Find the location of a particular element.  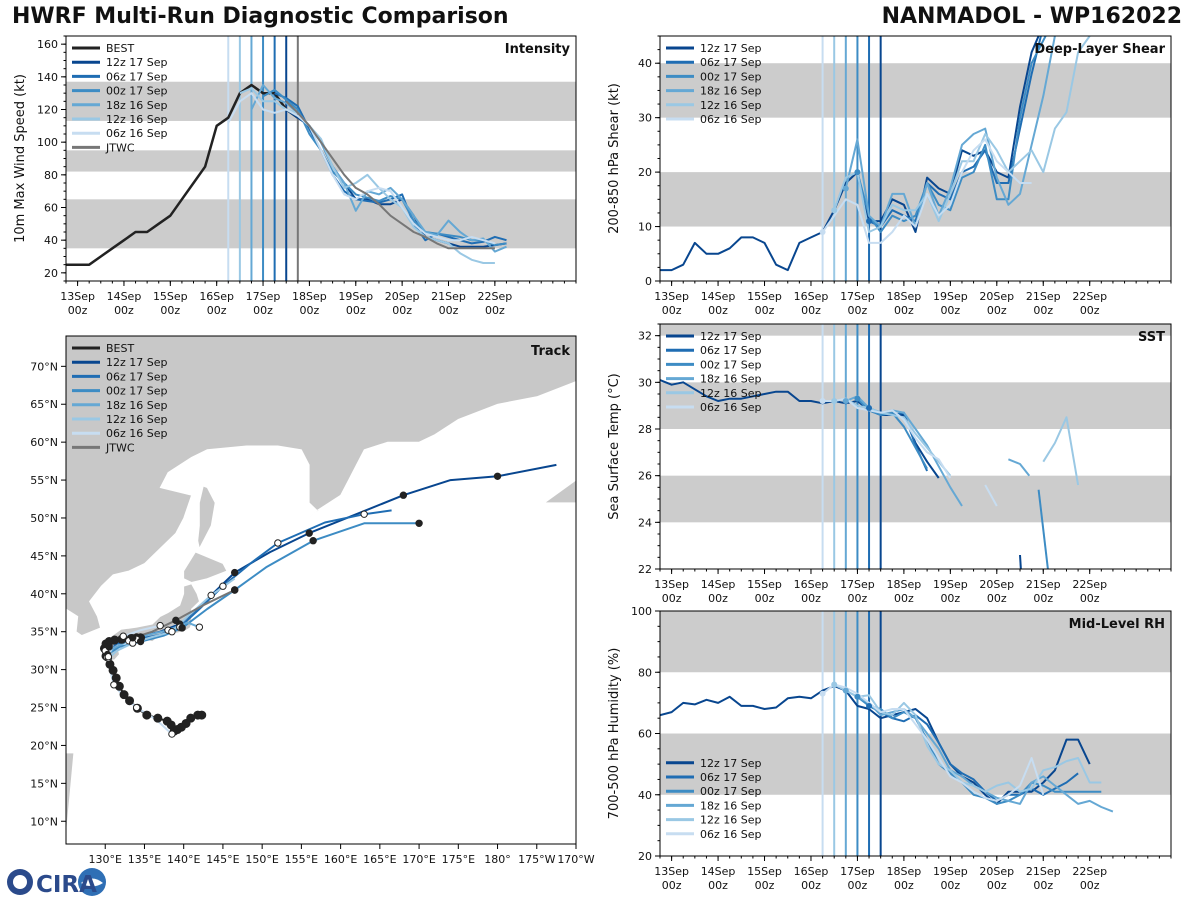

y-tick-label: 65°N is located at coordinates (44, 404).